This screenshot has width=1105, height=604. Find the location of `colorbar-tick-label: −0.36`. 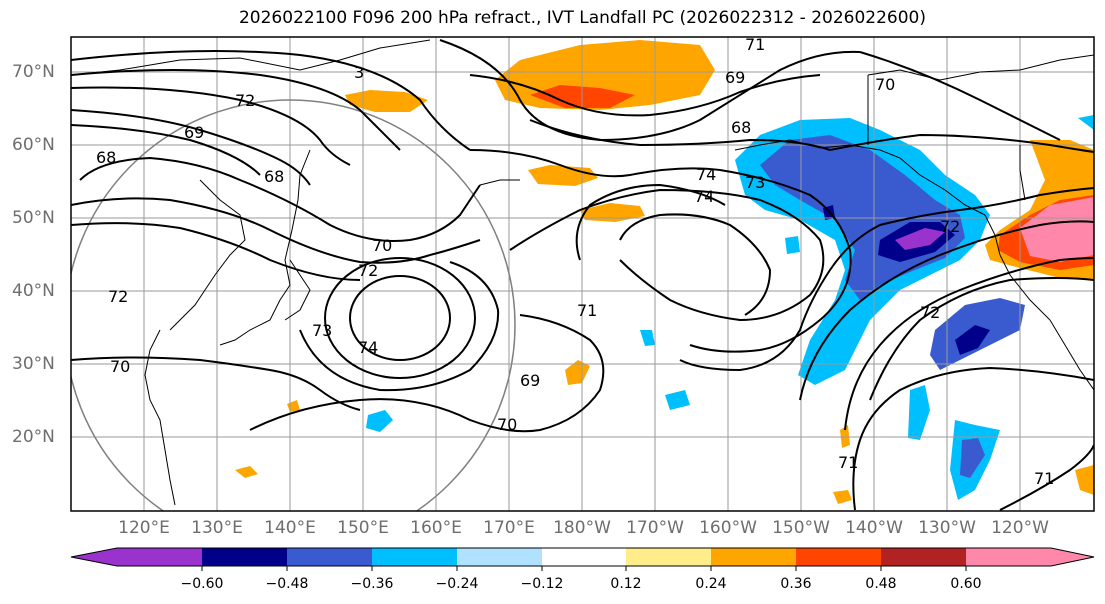

colorbar-tick-label: −0.36 is located at coordinates (372, 584).